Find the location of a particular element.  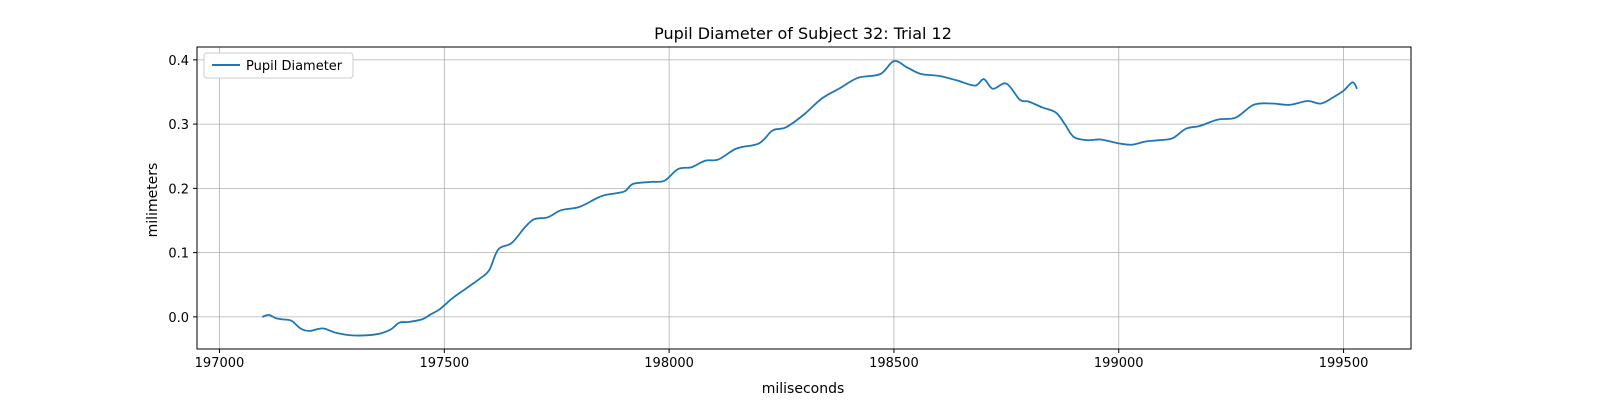

x-tick-label: 198000 is located at coordinates (669, 363).